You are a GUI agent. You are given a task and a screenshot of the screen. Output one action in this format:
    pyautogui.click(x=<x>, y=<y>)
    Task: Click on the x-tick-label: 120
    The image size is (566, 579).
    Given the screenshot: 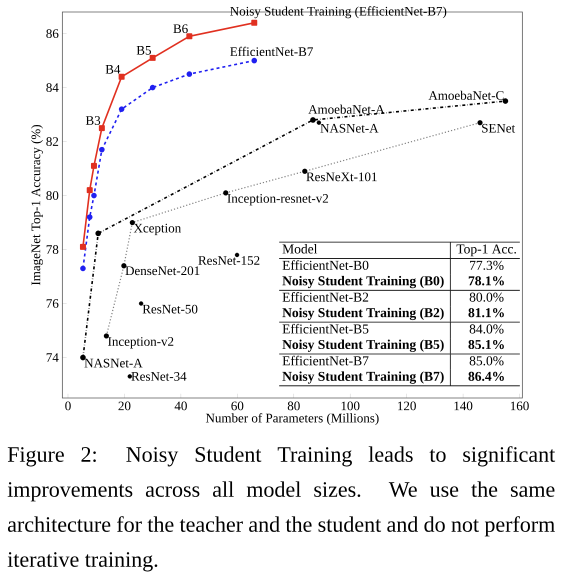 What is the action you would take?
    pyautogui.click(x=407, y=406)
    